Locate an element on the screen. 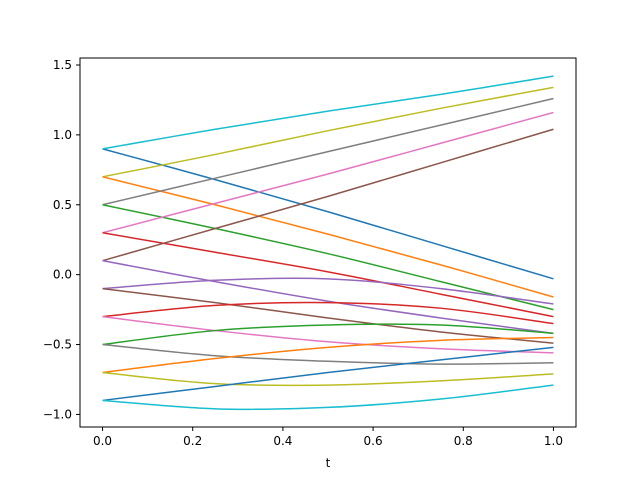  x-tick-label: 0.6 is located at coordinates (373, 441).